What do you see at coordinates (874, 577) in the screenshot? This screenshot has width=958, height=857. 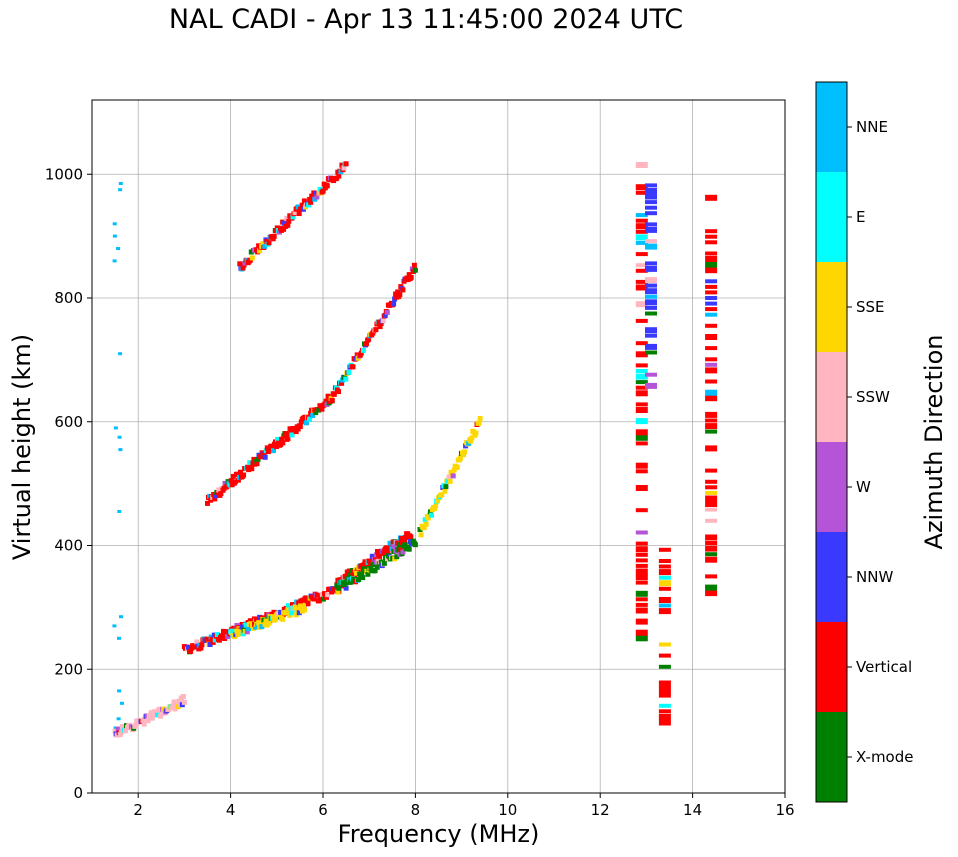 I see `colorbar-label: NNW` at bounding box center [874, 577].